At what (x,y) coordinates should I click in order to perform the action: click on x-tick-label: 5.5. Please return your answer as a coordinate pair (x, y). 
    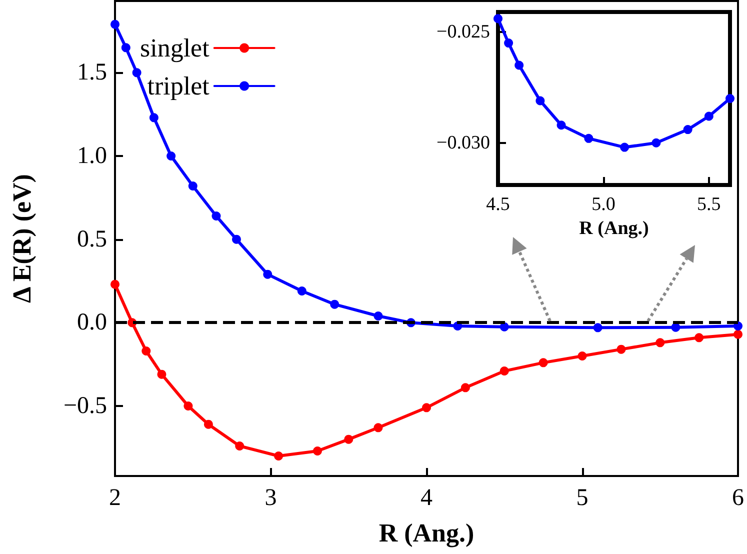
    Looking at the image, I should click on (709, 204).